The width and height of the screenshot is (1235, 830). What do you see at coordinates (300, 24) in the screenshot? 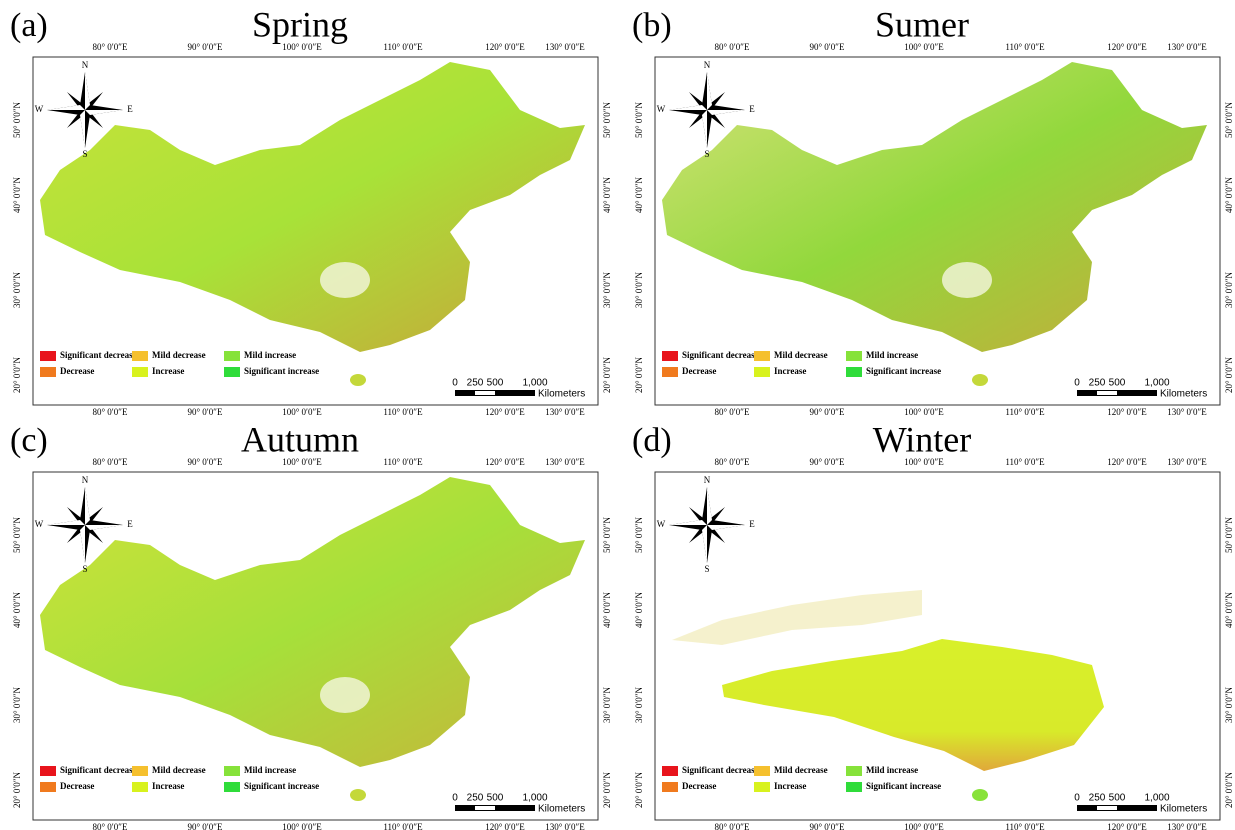
I see `panel-title: Spring` at bounding box center [300, 24].